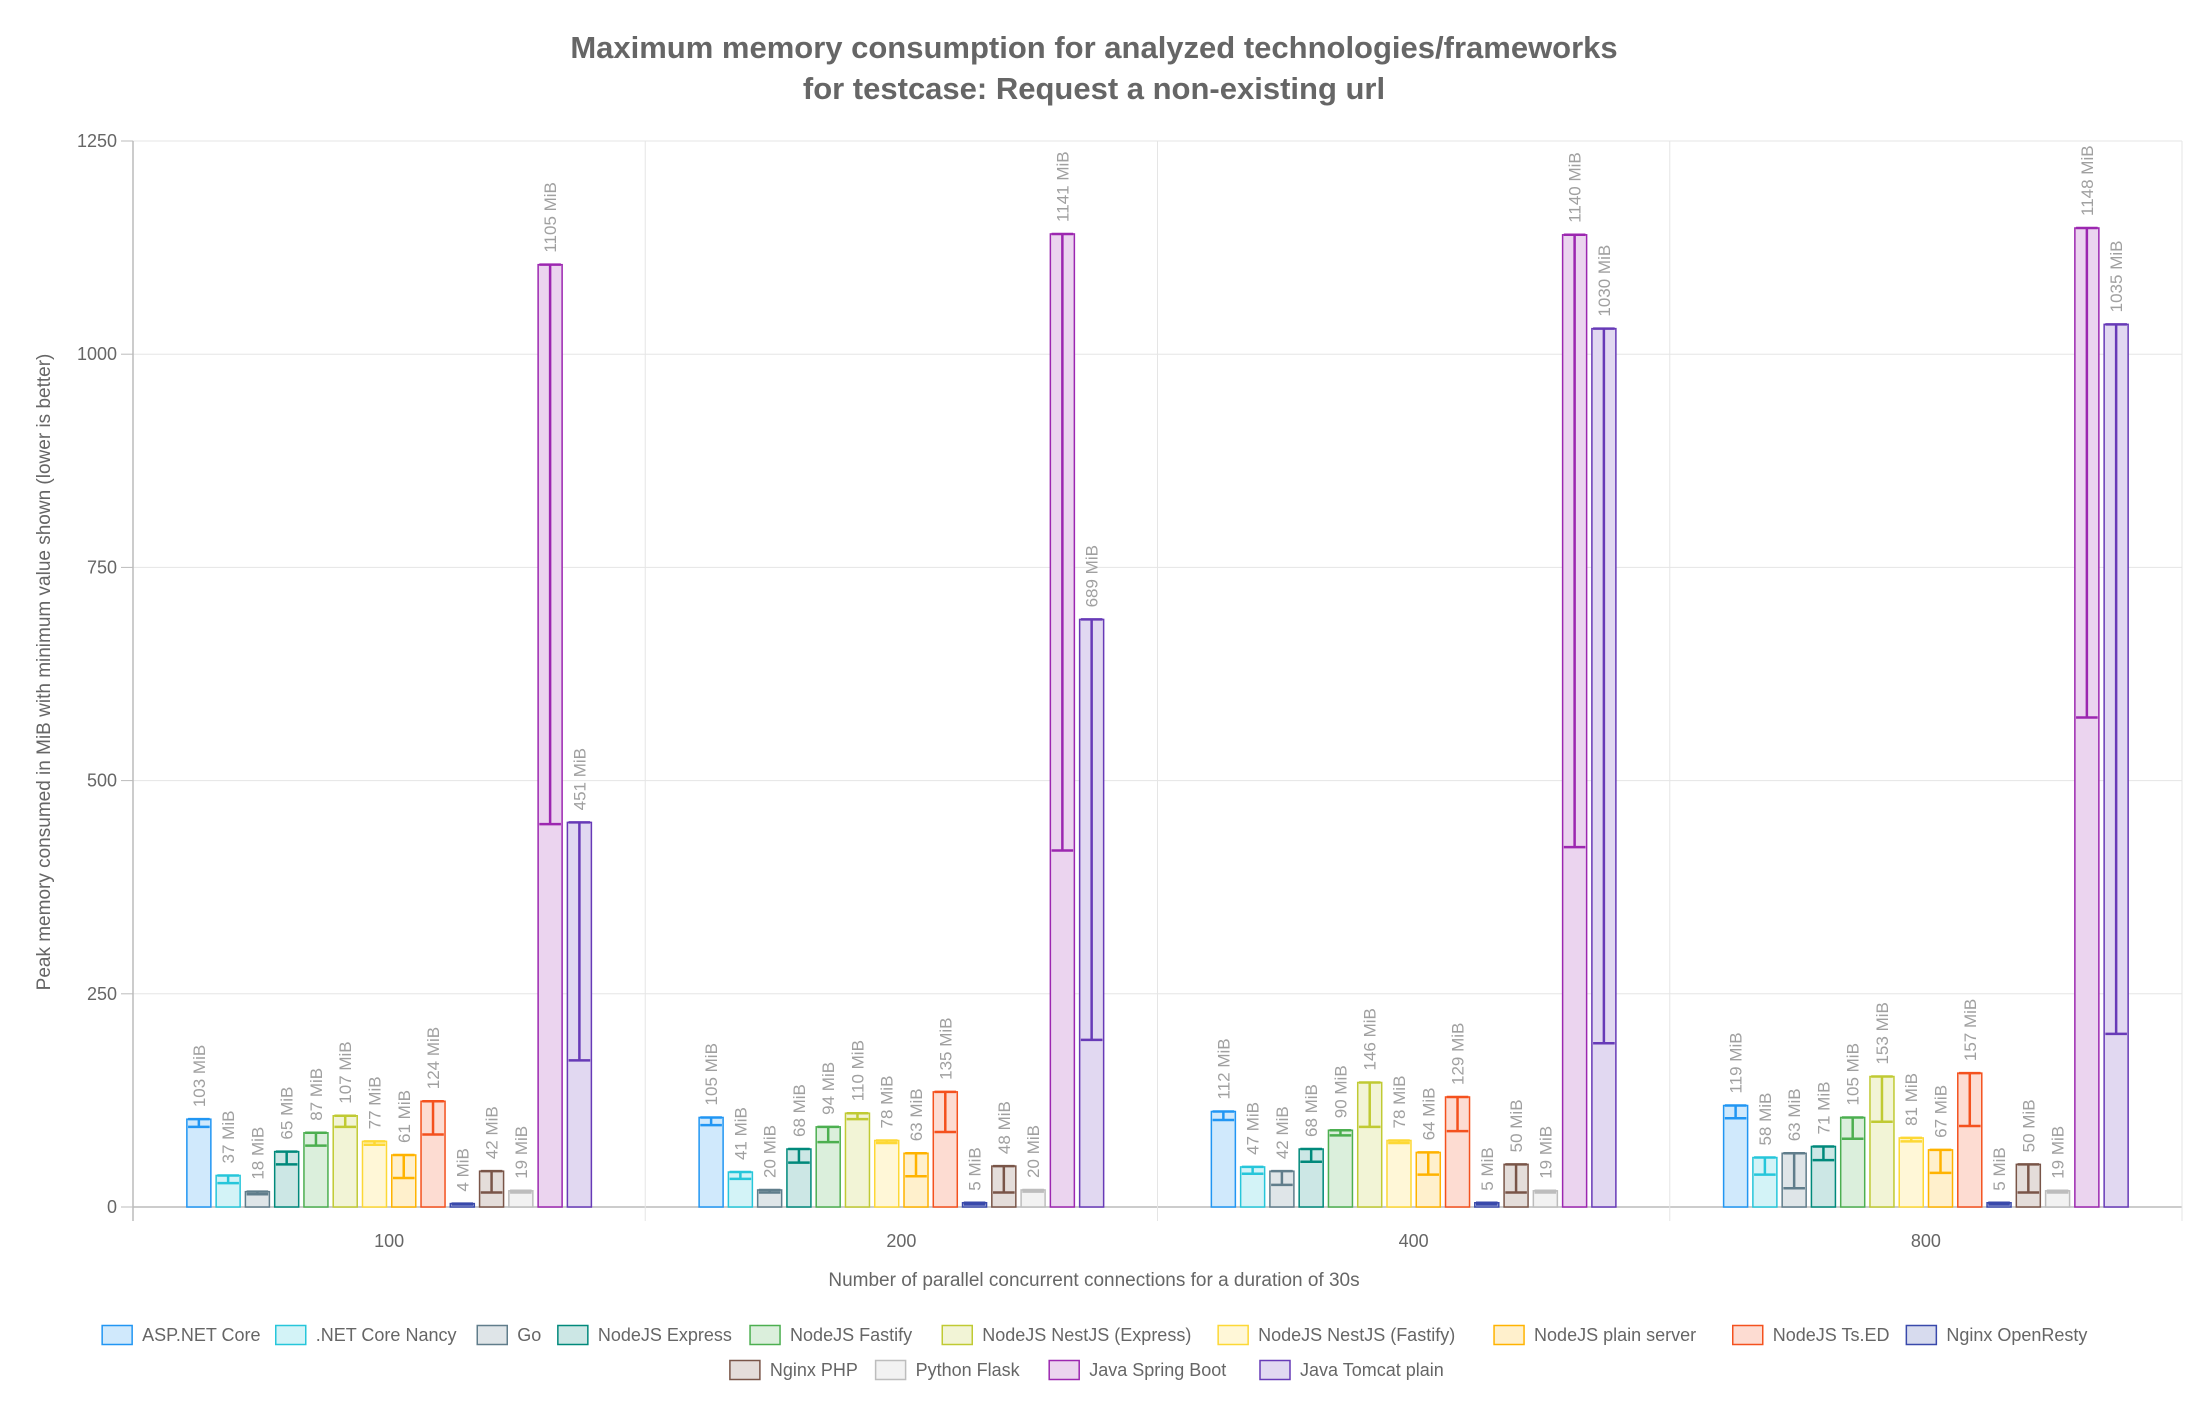  I want to click on series-asp-net-core: 103 MiB 105 MiB 112 MiB 119 MiB, so click(967, 1120).